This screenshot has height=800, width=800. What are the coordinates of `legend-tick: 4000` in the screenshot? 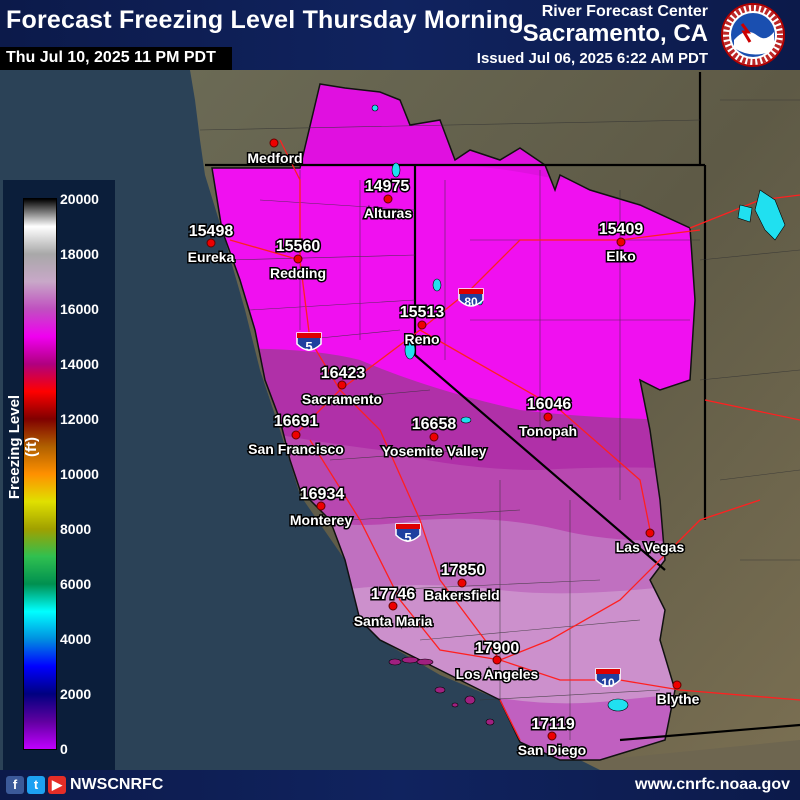 It's located at (76, 639).